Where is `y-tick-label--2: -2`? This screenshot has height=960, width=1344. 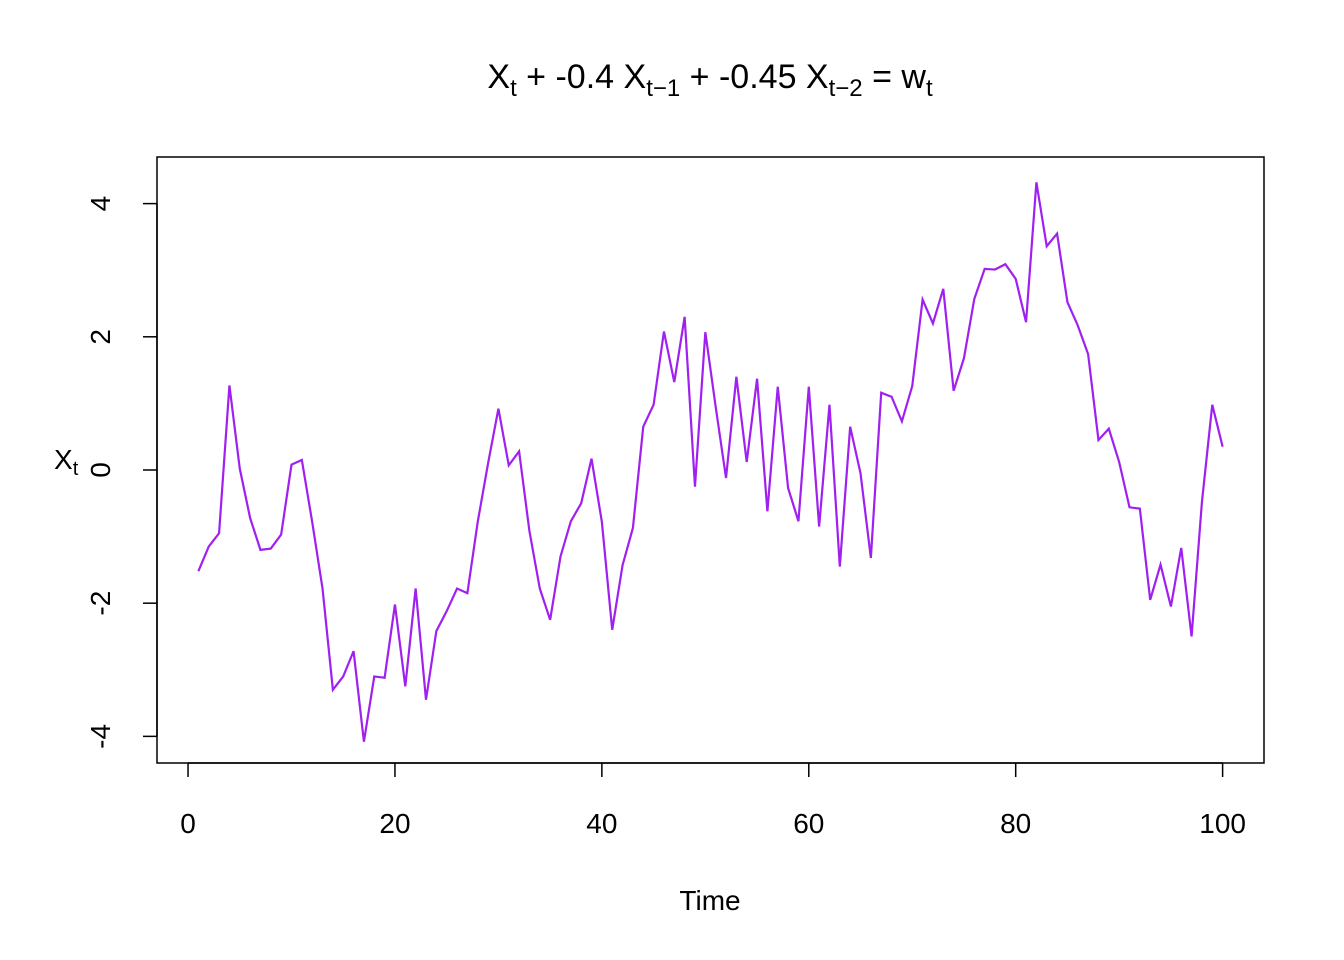
y-tick-label--2: -2 is located at coordinates (100, 603).